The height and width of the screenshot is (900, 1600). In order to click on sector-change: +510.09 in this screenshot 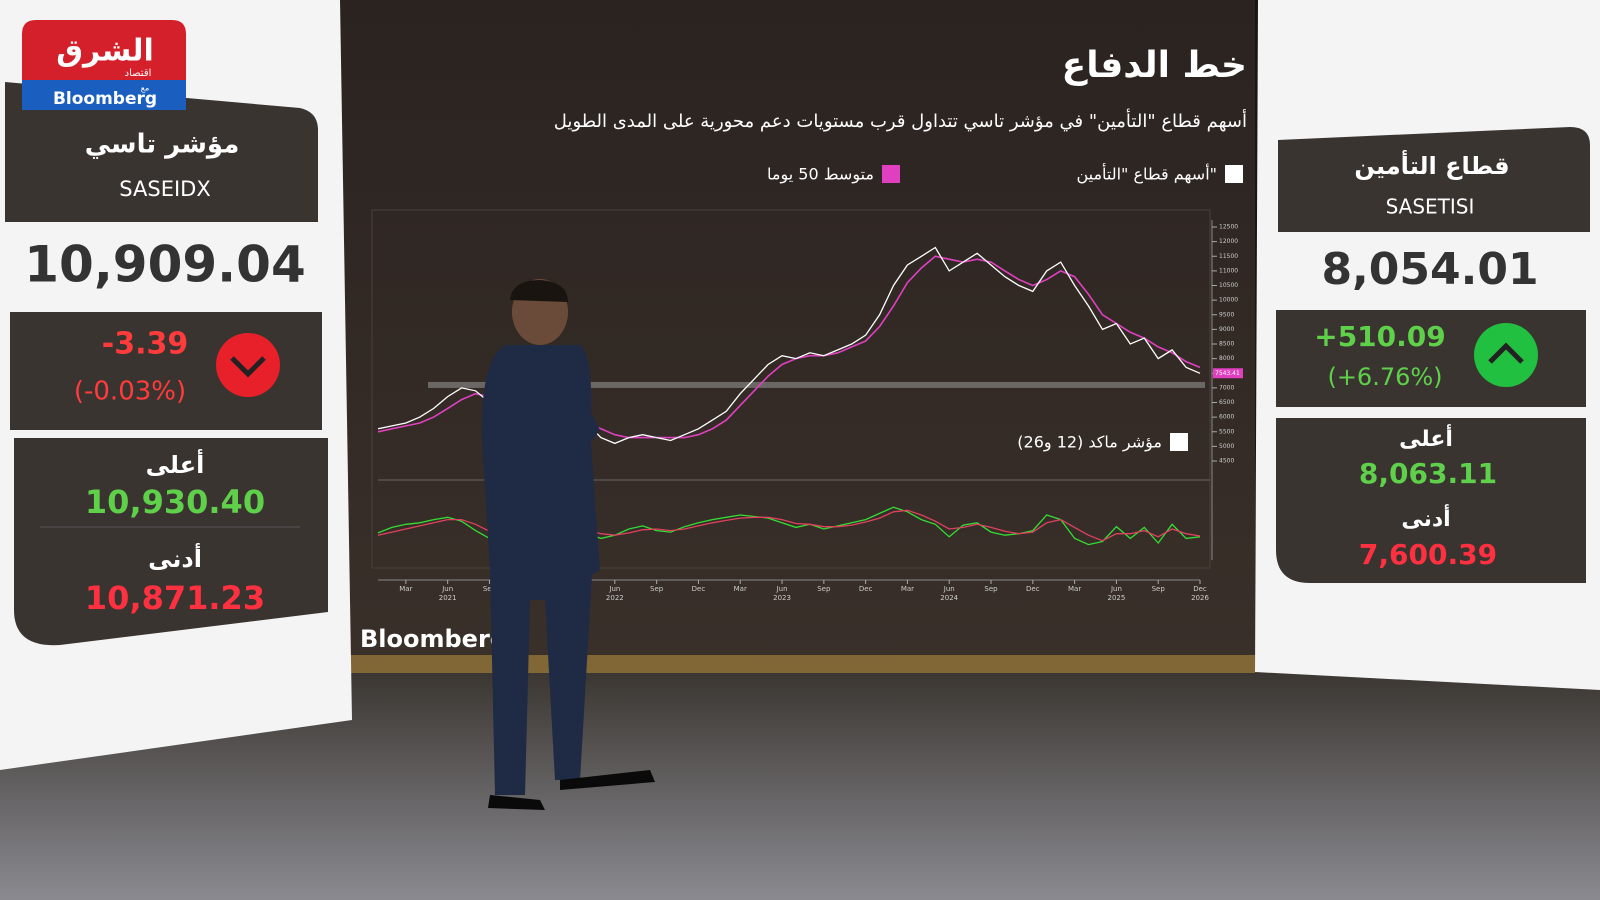, I will do `click(1380, 336)`.